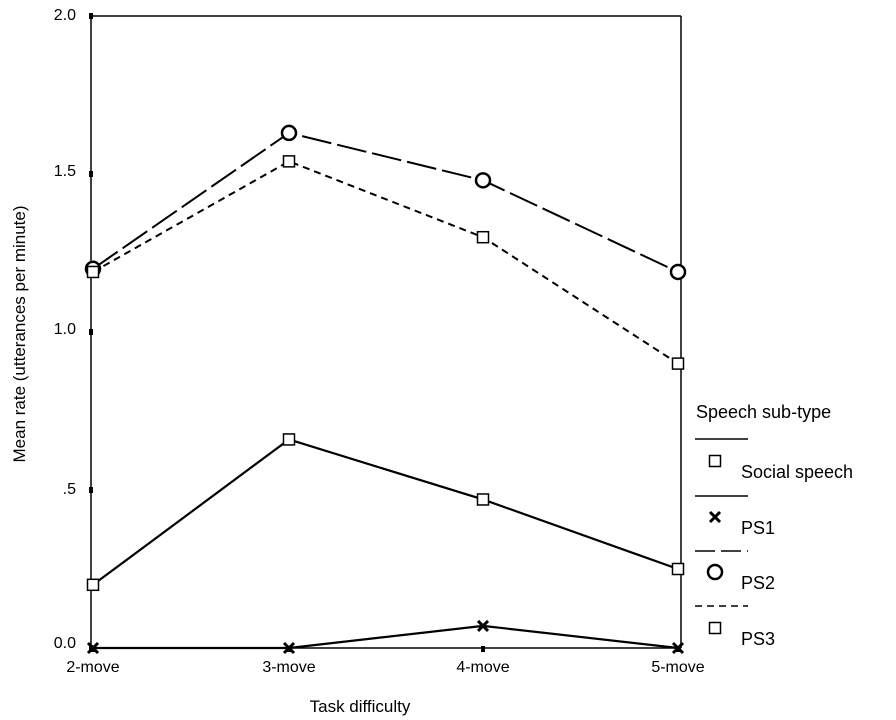 Image resolution: width=896 pixels, height=720 pixels. I want to click on legend-title: Speech sub-type, so click(763, 412).